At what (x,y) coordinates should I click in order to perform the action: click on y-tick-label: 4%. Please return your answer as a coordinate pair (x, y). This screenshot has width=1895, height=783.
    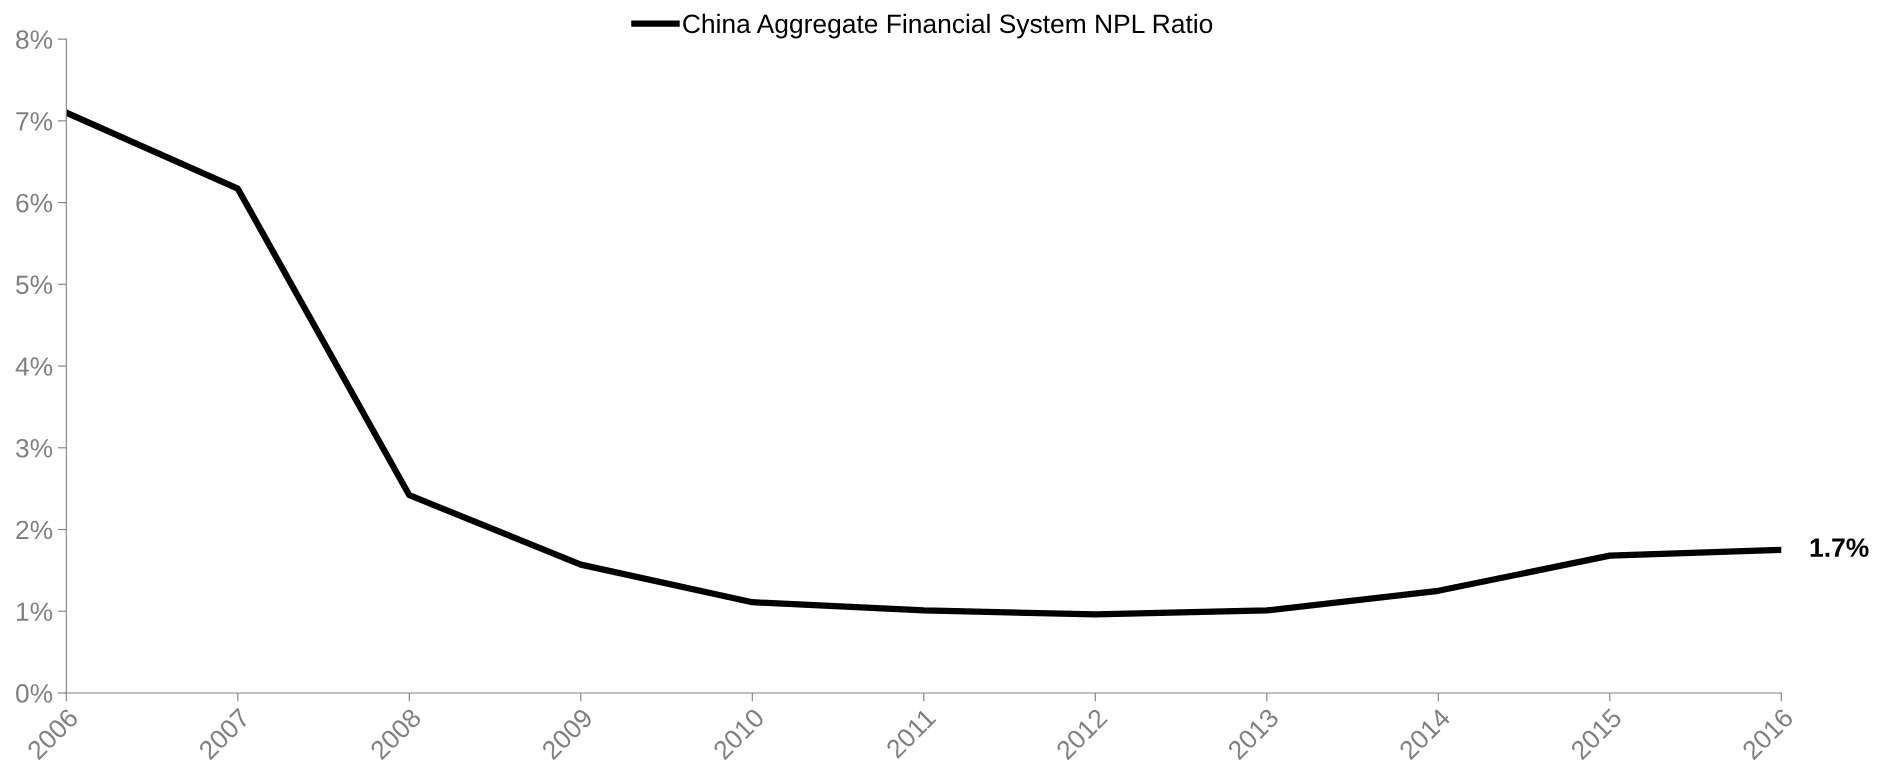
    Looking at the image, I should click on (34, 366).